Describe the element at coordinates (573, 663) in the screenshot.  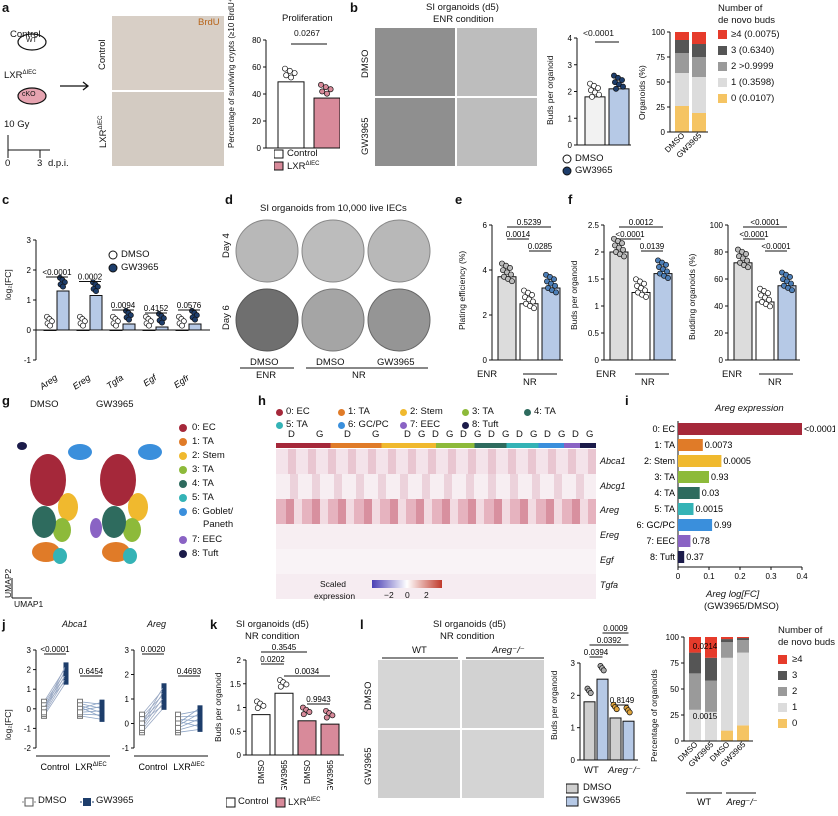
I see `l-buds-y-tick-label: 3` at that location.